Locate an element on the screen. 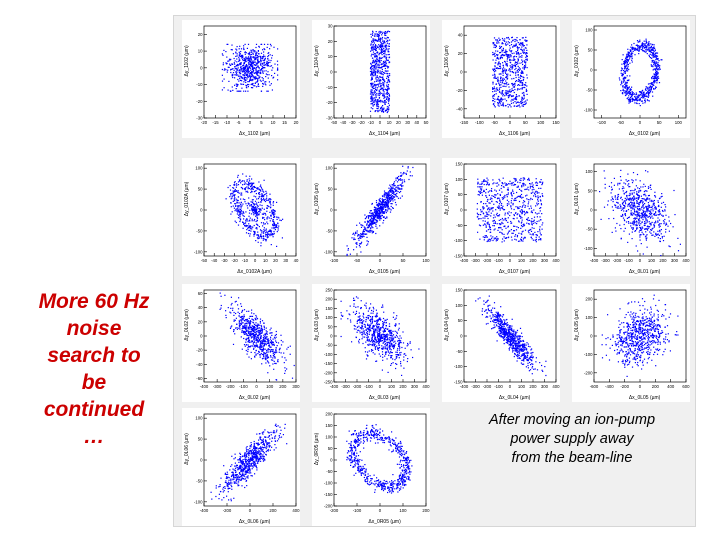 This screenshot has height=540, width=720. x-tick-label: -50 is located at coordinates (204, 260).